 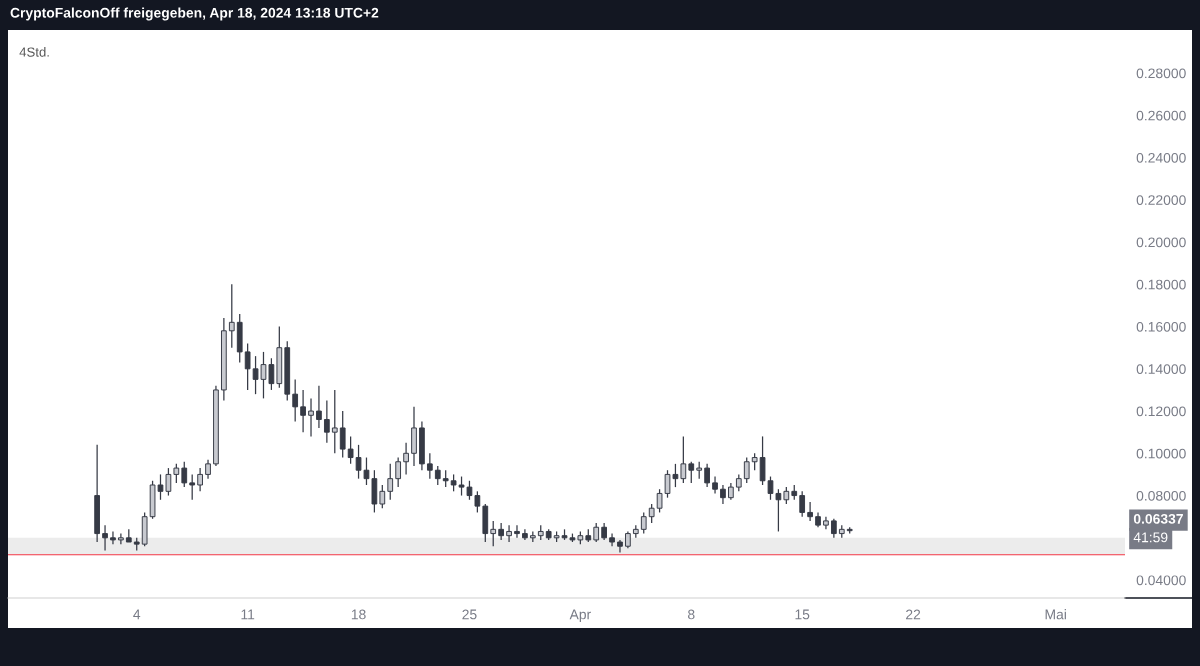 I want to click on y-tick-label: 0.22000, so click(x=1161, y=200).